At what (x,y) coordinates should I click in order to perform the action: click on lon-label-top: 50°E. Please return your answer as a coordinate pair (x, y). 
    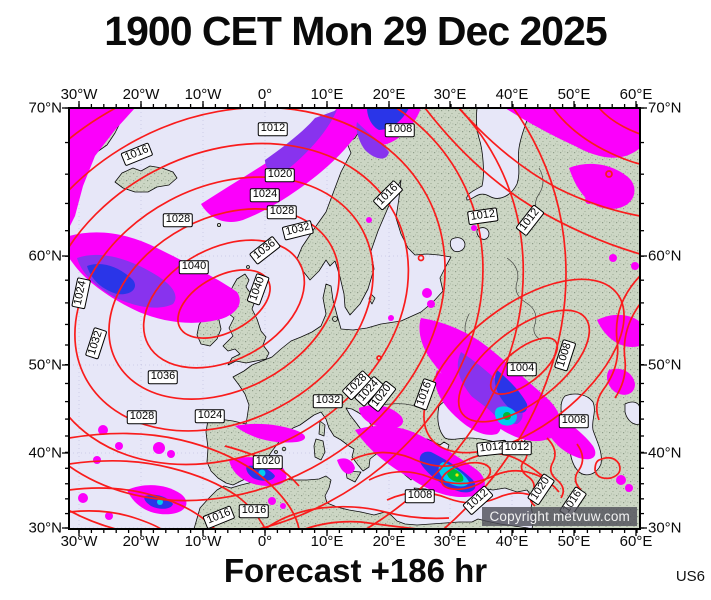
    Looking at the image, I should click on (574, 94).